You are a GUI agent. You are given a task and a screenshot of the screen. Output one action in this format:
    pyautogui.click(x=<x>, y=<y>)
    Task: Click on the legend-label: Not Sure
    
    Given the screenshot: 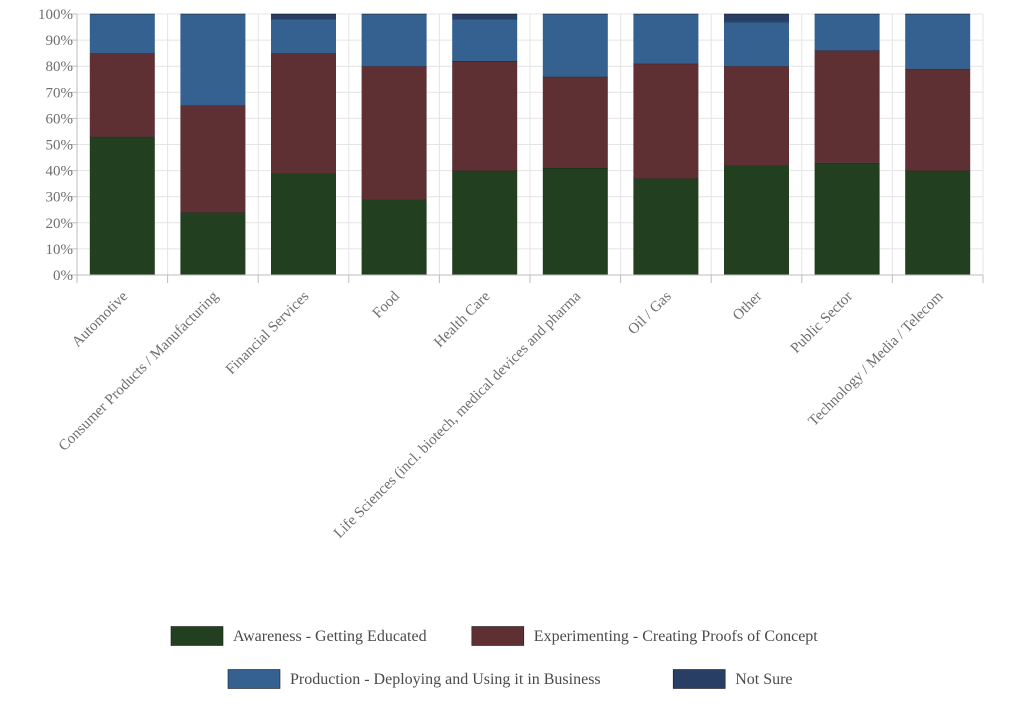 What is the action you would take?
    pyautogui.click(x=763, y=679)
    